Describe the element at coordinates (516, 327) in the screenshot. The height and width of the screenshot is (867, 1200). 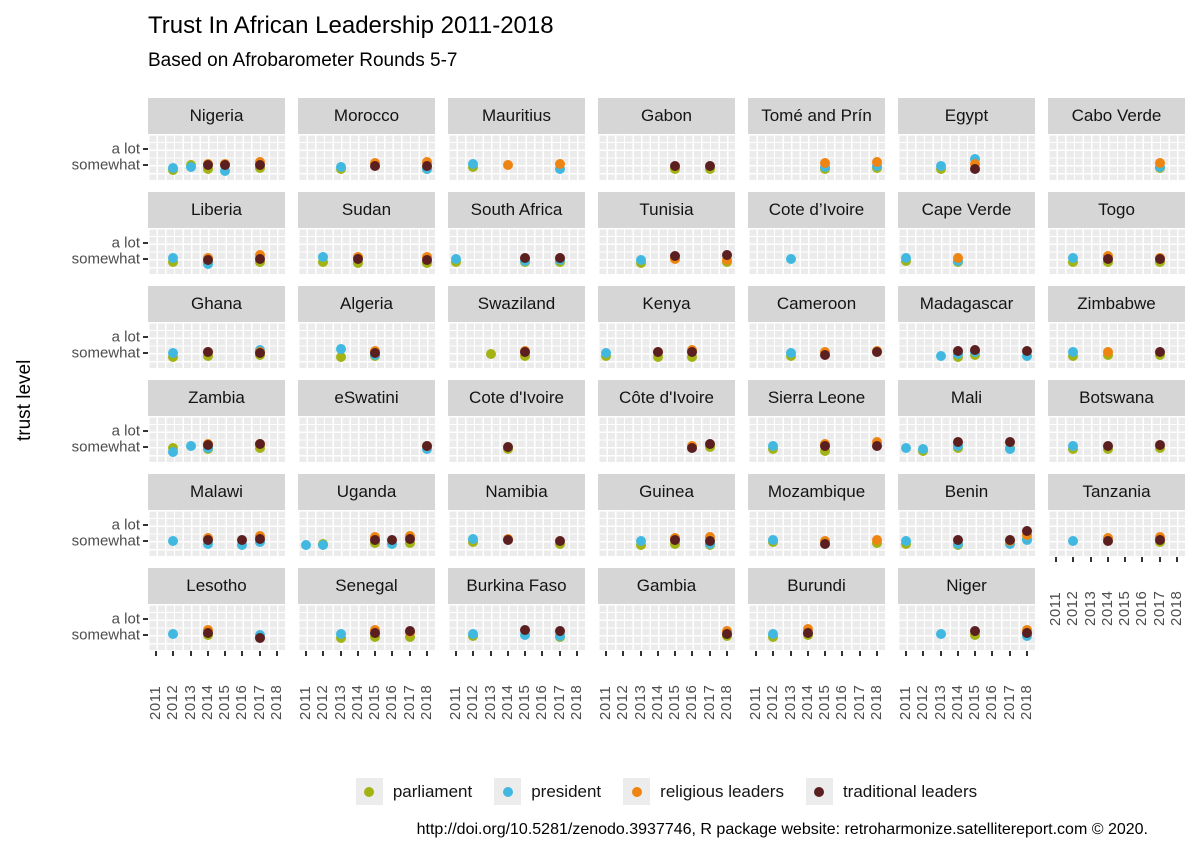
I see `facet-swaziland: Swaziland` at that location.